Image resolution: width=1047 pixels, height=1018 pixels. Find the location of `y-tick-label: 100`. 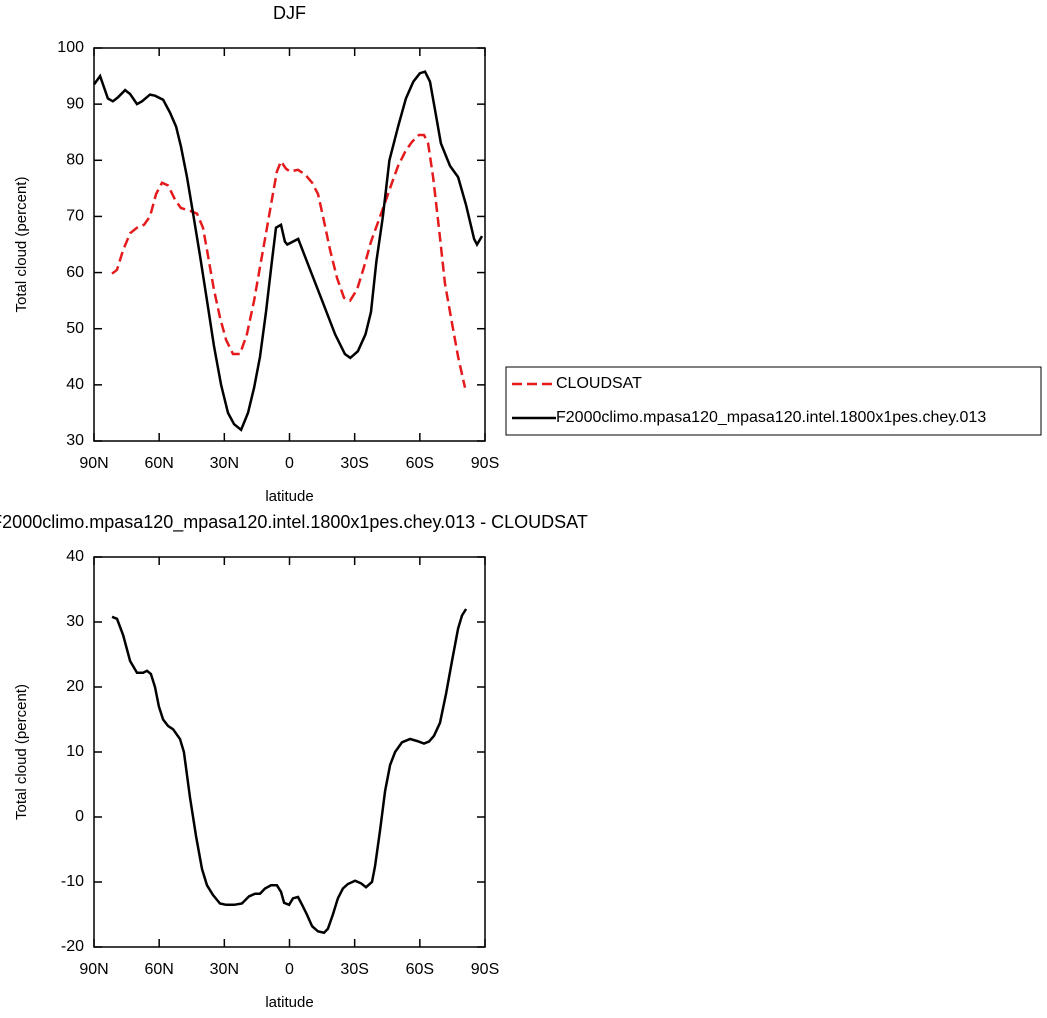

y-tick-label: 100 is located at coordinates (70, 47).